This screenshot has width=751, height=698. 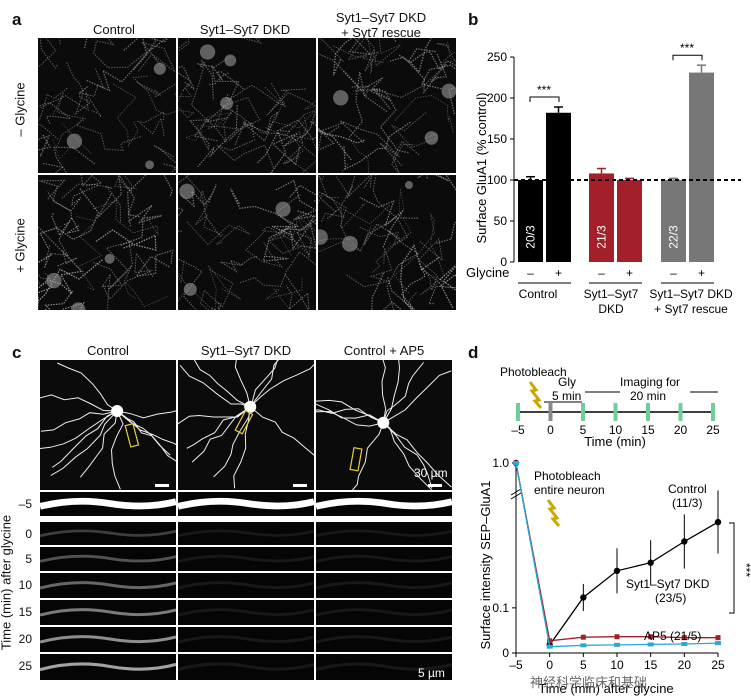 What do you see at coordinates (387, 105) in the screenshot?
I see `micrograph-a-rescue-minus` at bounding box center [387, 105].